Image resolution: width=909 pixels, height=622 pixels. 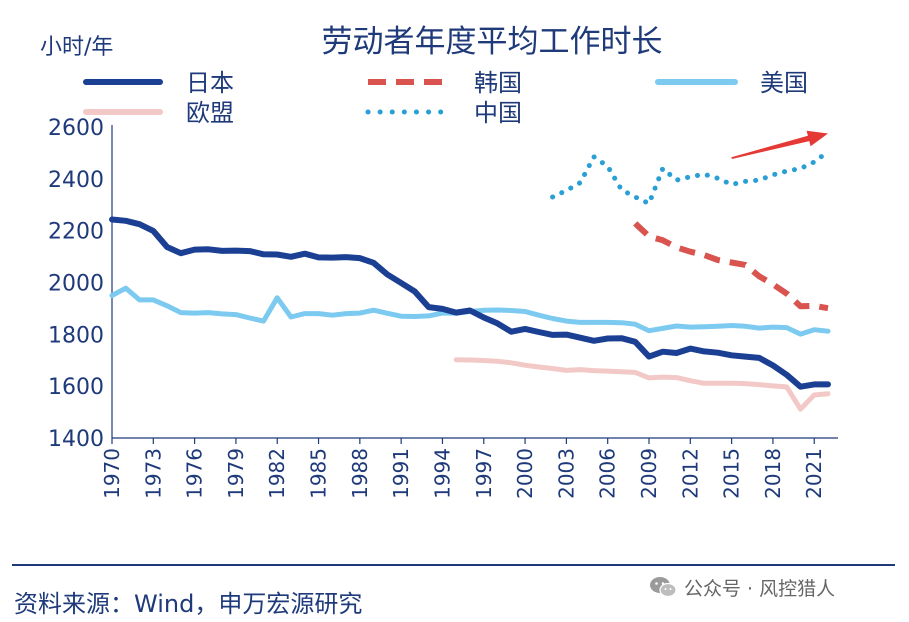 I want to click on legend-label-美国: 美国, so click(x=784, y=83).